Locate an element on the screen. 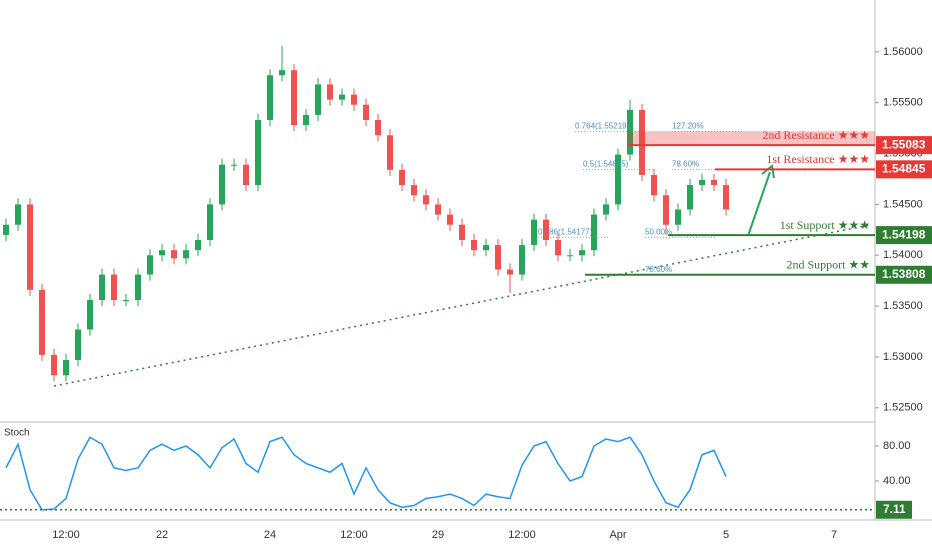 This screenshot has width=932, height=550. resistance-zone is located at coordinates (751, 138).